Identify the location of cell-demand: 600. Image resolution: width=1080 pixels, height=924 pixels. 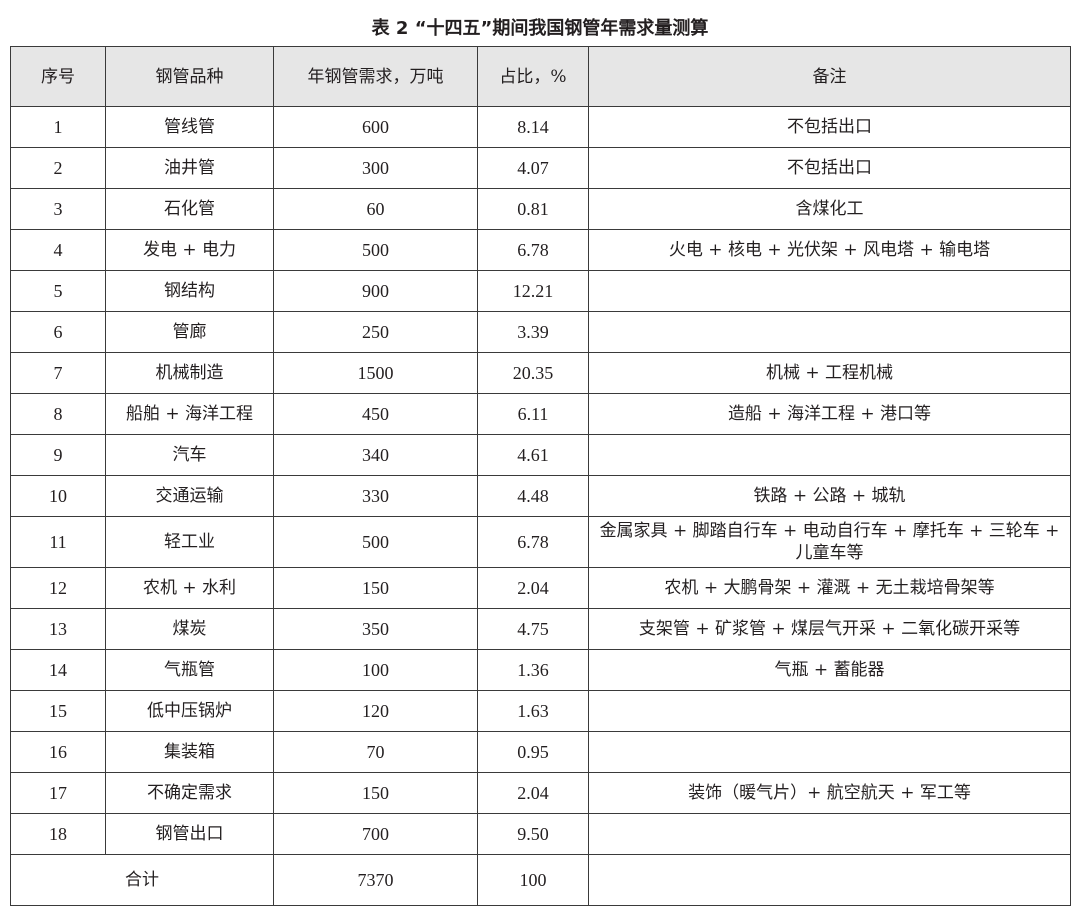
(375, 127).